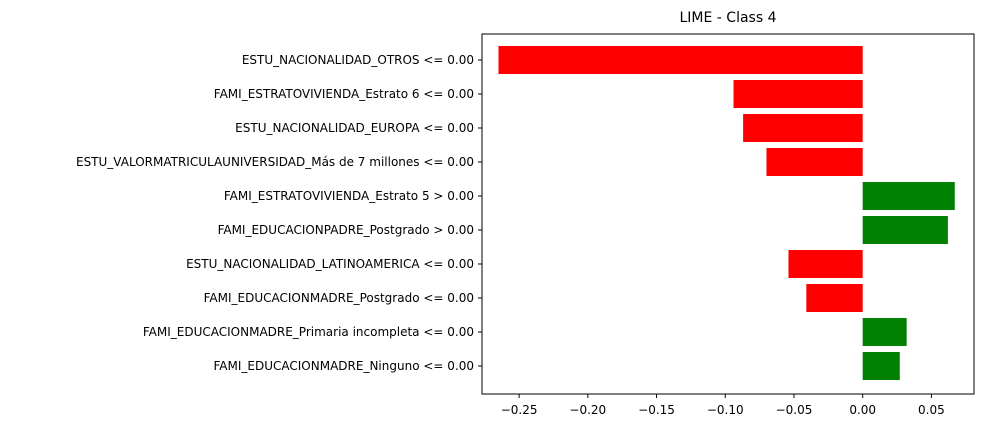 Image resolution: width=986 pixels, height=433 pixels. What do you see at coordinates (728, 18) in the screenshot?
I see `chart-title: LIME - Class 4` at bounding box center [728, 18].